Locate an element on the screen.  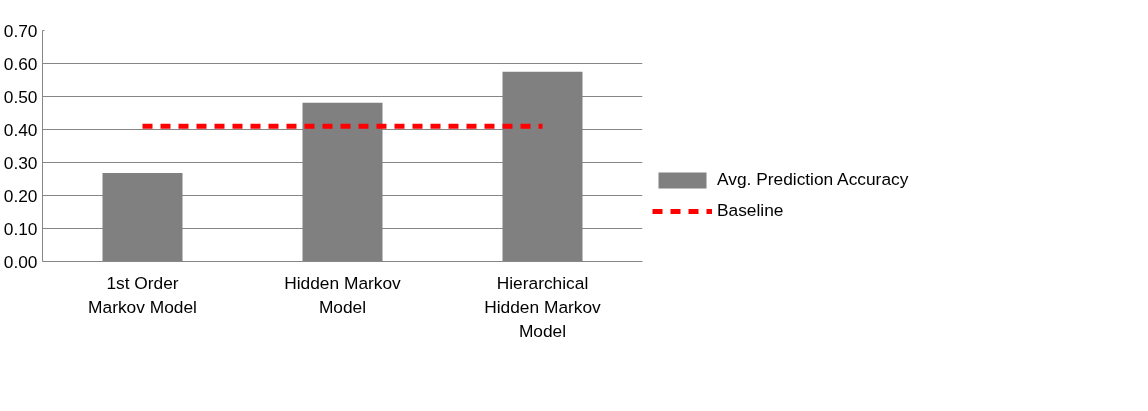
y-tick-label: 0.20 is located at coordinates (20, 195).